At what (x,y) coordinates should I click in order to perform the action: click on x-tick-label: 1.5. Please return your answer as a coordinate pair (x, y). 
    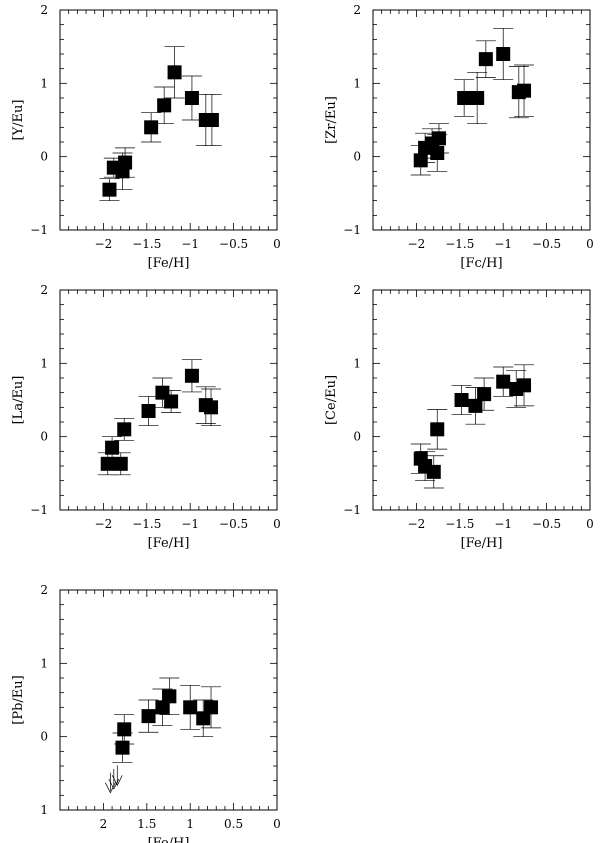
    Looking at the image, I should click on (146, 824).